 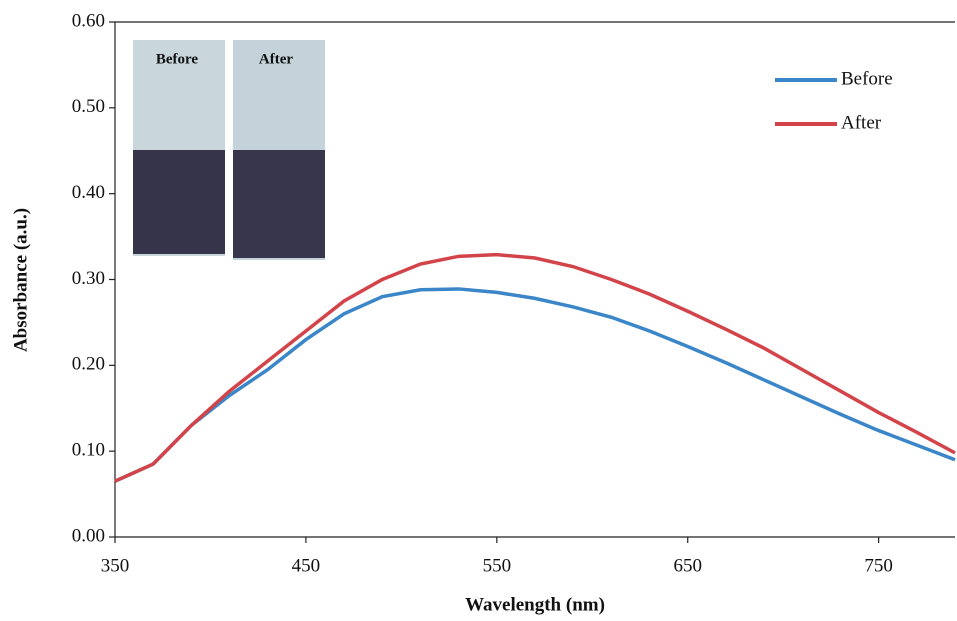 What do you see at coordinates (306, 565) in the screenshot?
I see `x-tick-label: 450` at bounding box center [306, 565].